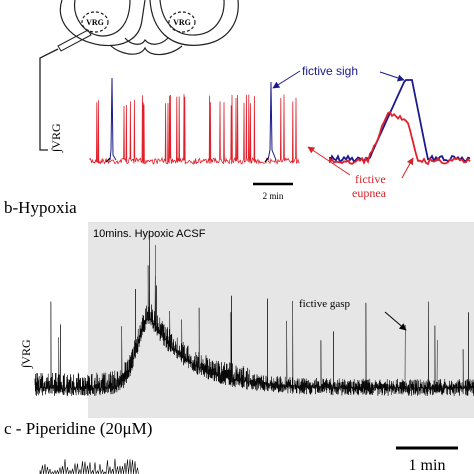  What do you see at coordinates (78, 428) in the screenshot?
I see `panel-title: c - Piperidine (20μM)` at bounding box center [78, 428].